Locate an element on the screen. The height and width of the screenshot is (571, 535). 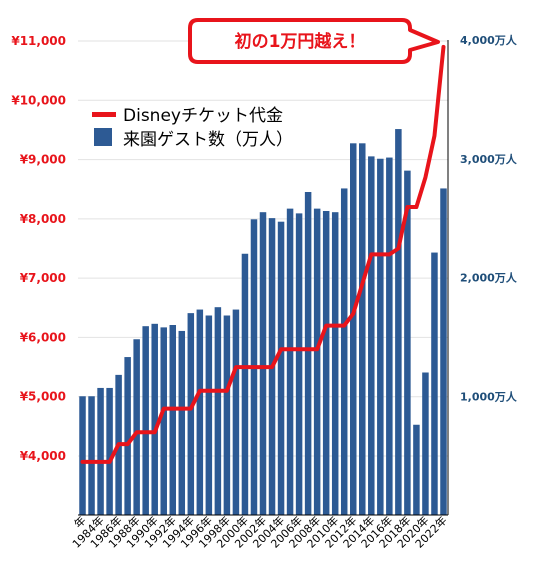
callout: 初の1万円越え！ is located at coordinates (314, 41).